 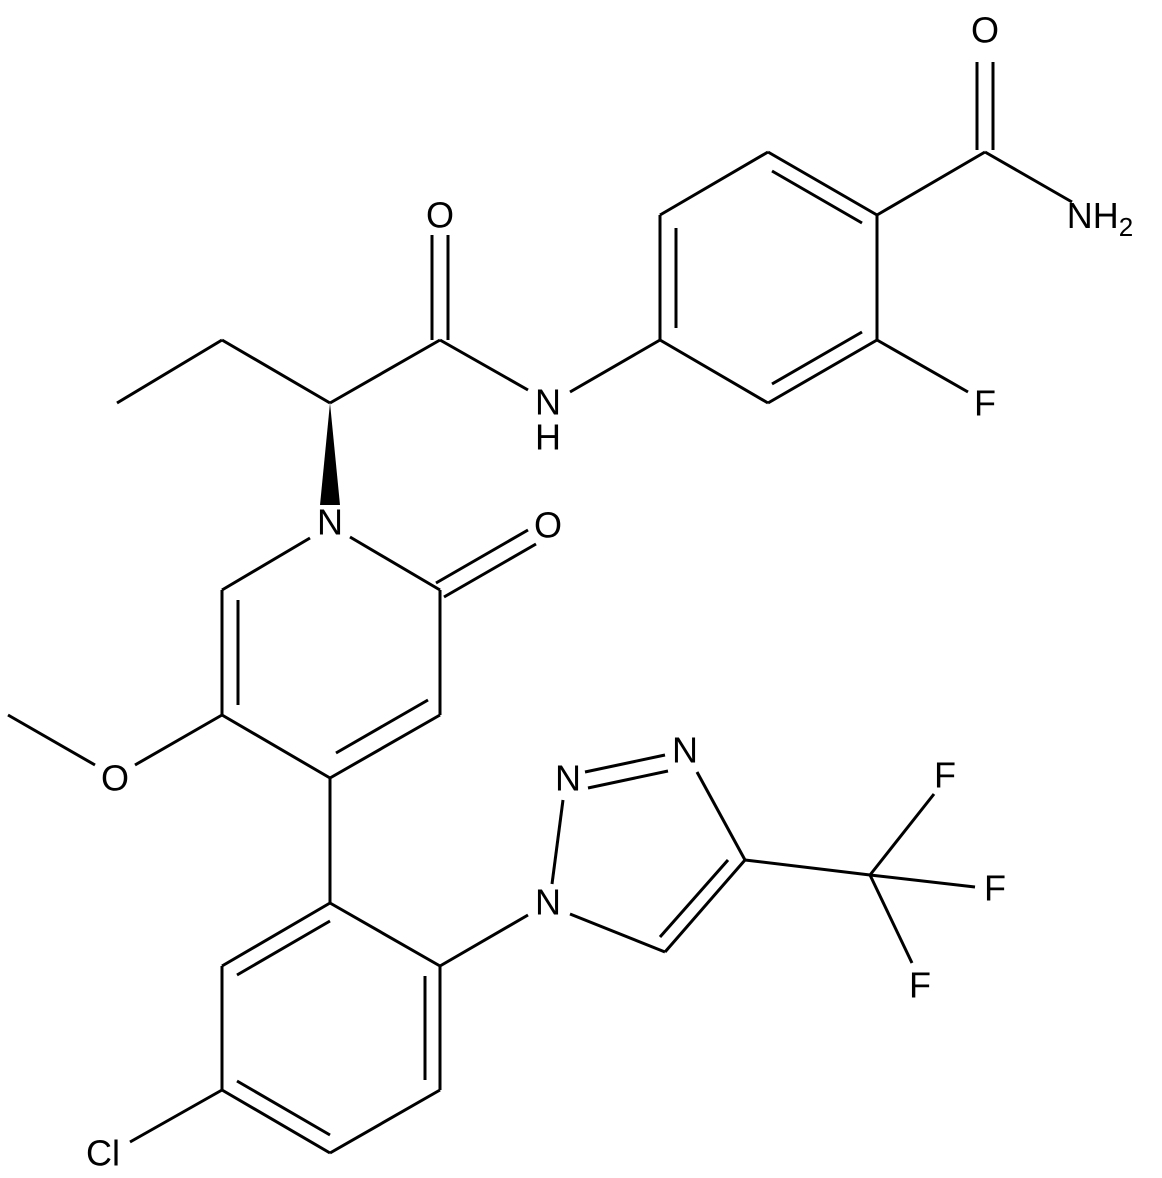 I want to click on atom-label: Cl, so click(x=103, y=1153).